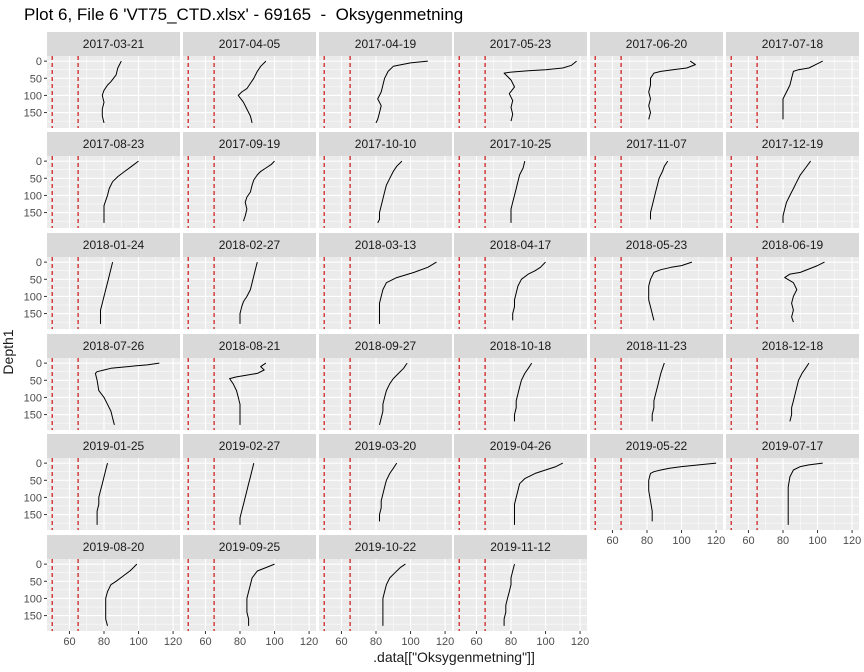 The width and height of the screenshot is (864, 672). I want to click on facet-panel: 2018-08-21, so click(249, 382).